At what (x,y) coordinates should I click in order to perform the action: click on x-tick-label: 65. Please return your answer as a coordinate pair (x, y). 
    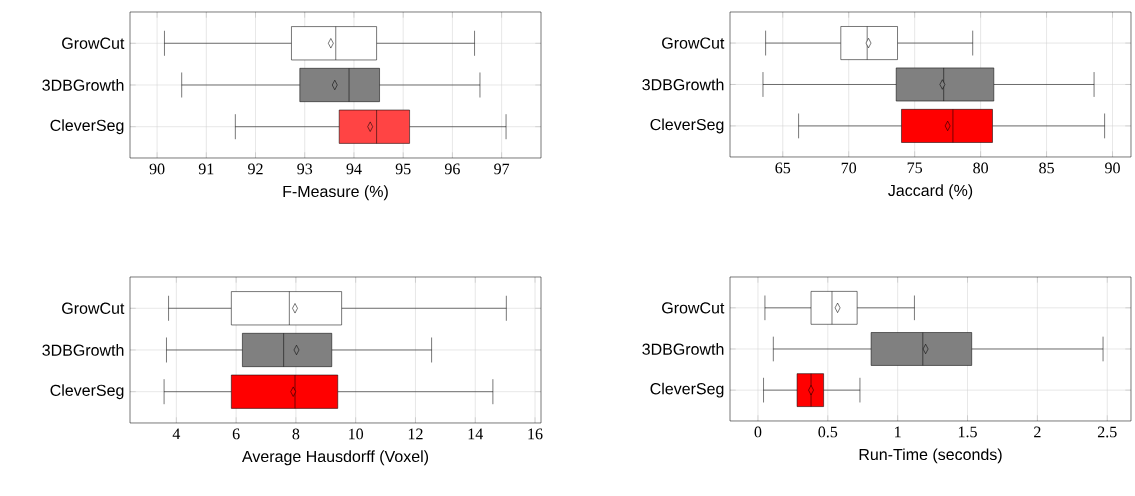
    Looking at the image, I should click on (783, 168).